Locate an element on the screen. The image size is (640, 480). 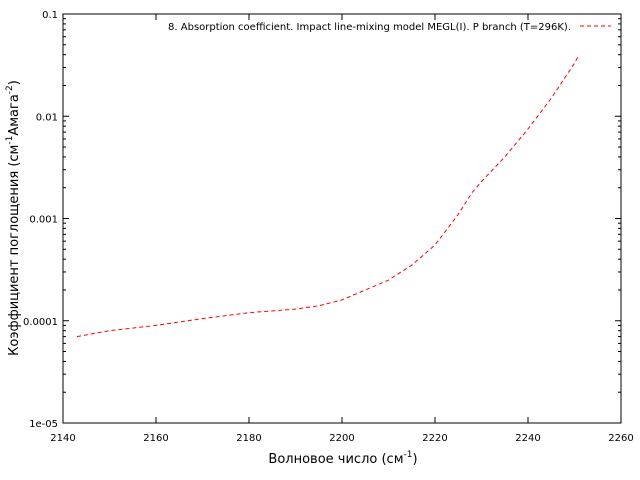
y-tick-label: 0.001 is located at coordinates (43, 220).